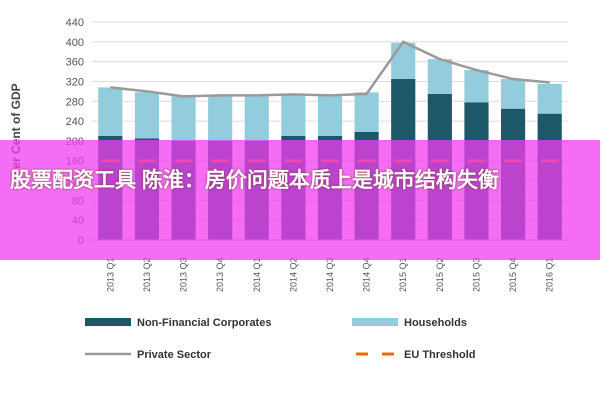 This screenshot has height=400, width=600. Describe the element at coordinates (440, 355) in the screenshot. I see `legend-label: EU Threshold` at that location.